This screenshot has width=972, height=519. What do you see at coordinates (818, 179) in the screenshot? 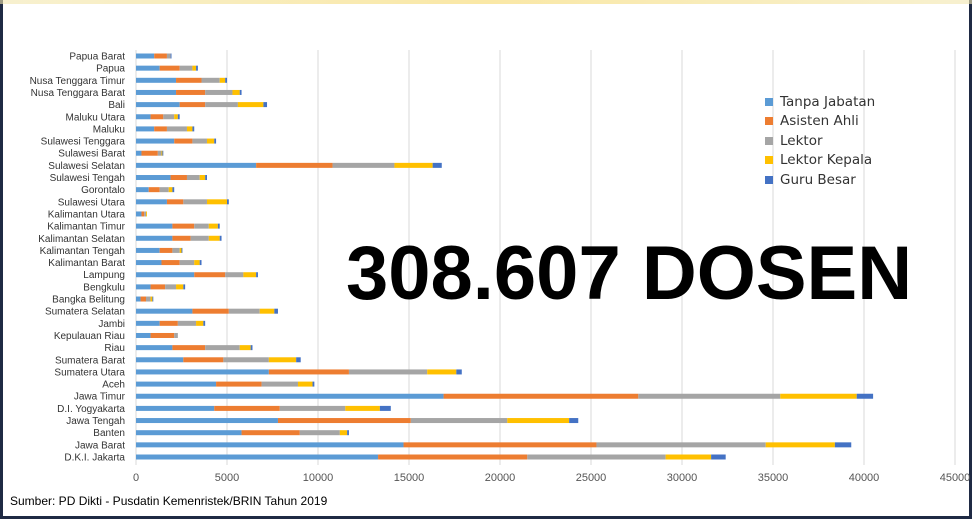
I see `legend-label: Guru Besar` at bounding box center [818, 179].